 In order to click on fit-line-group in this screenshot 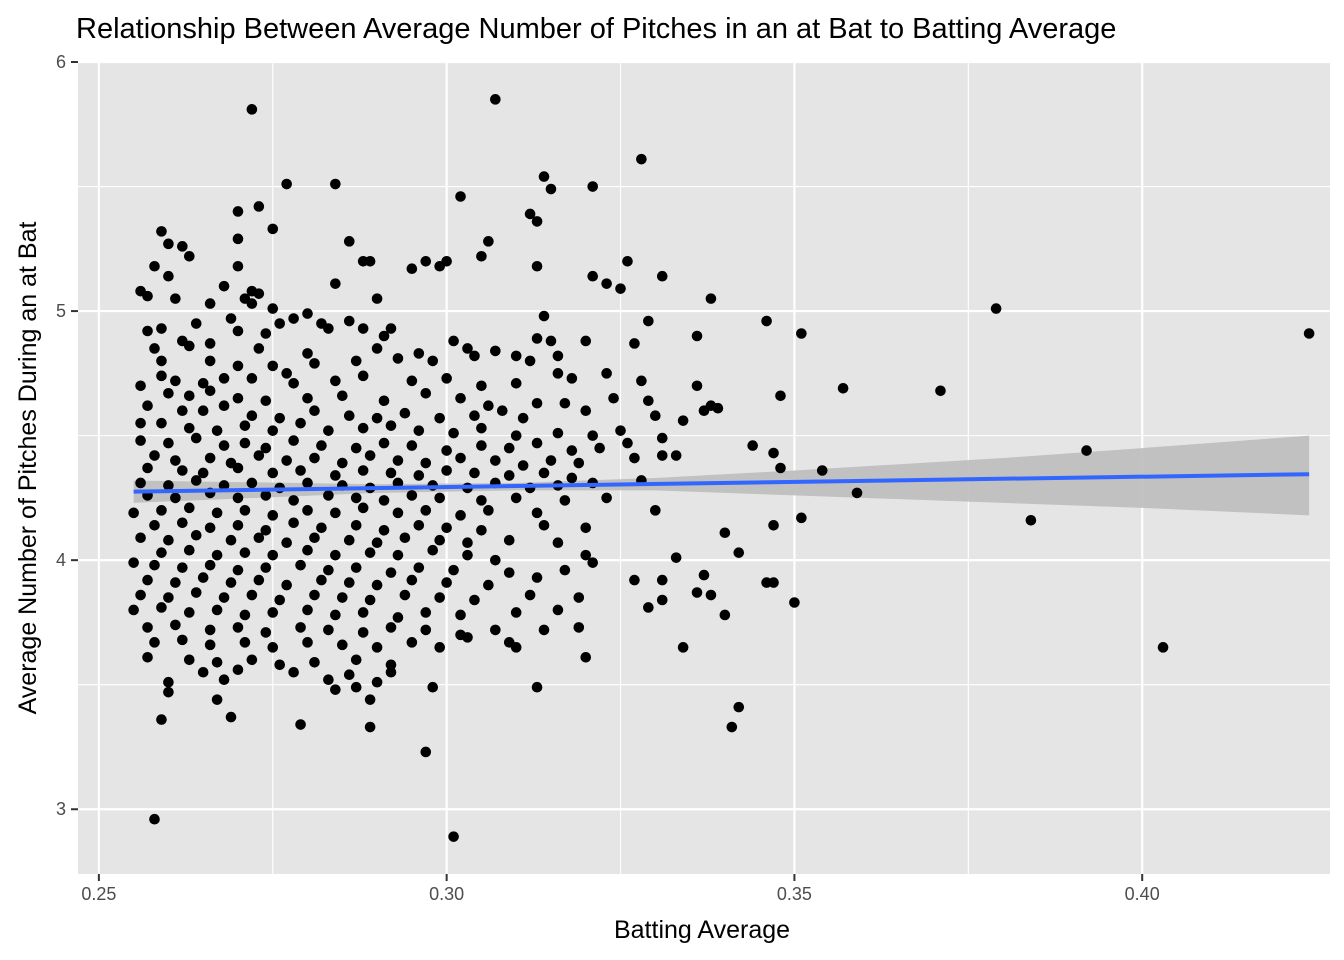, I will do `click(721, 483)`.